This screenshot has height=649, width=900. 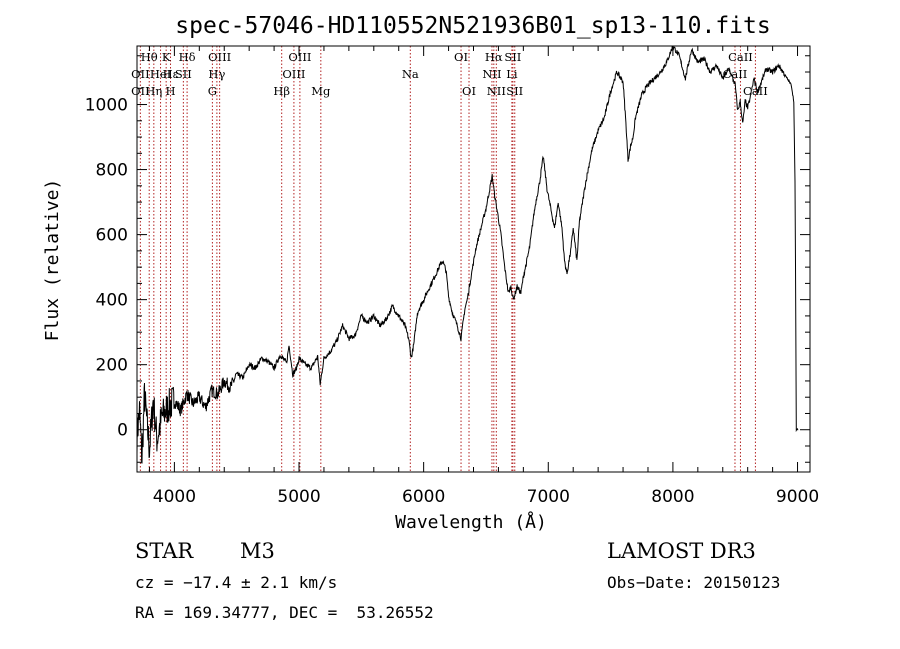 What do you see at coordinates (106, 106) in the screenshot?
I see `y-tick-label: 1000` at bounding box center [106, 106].